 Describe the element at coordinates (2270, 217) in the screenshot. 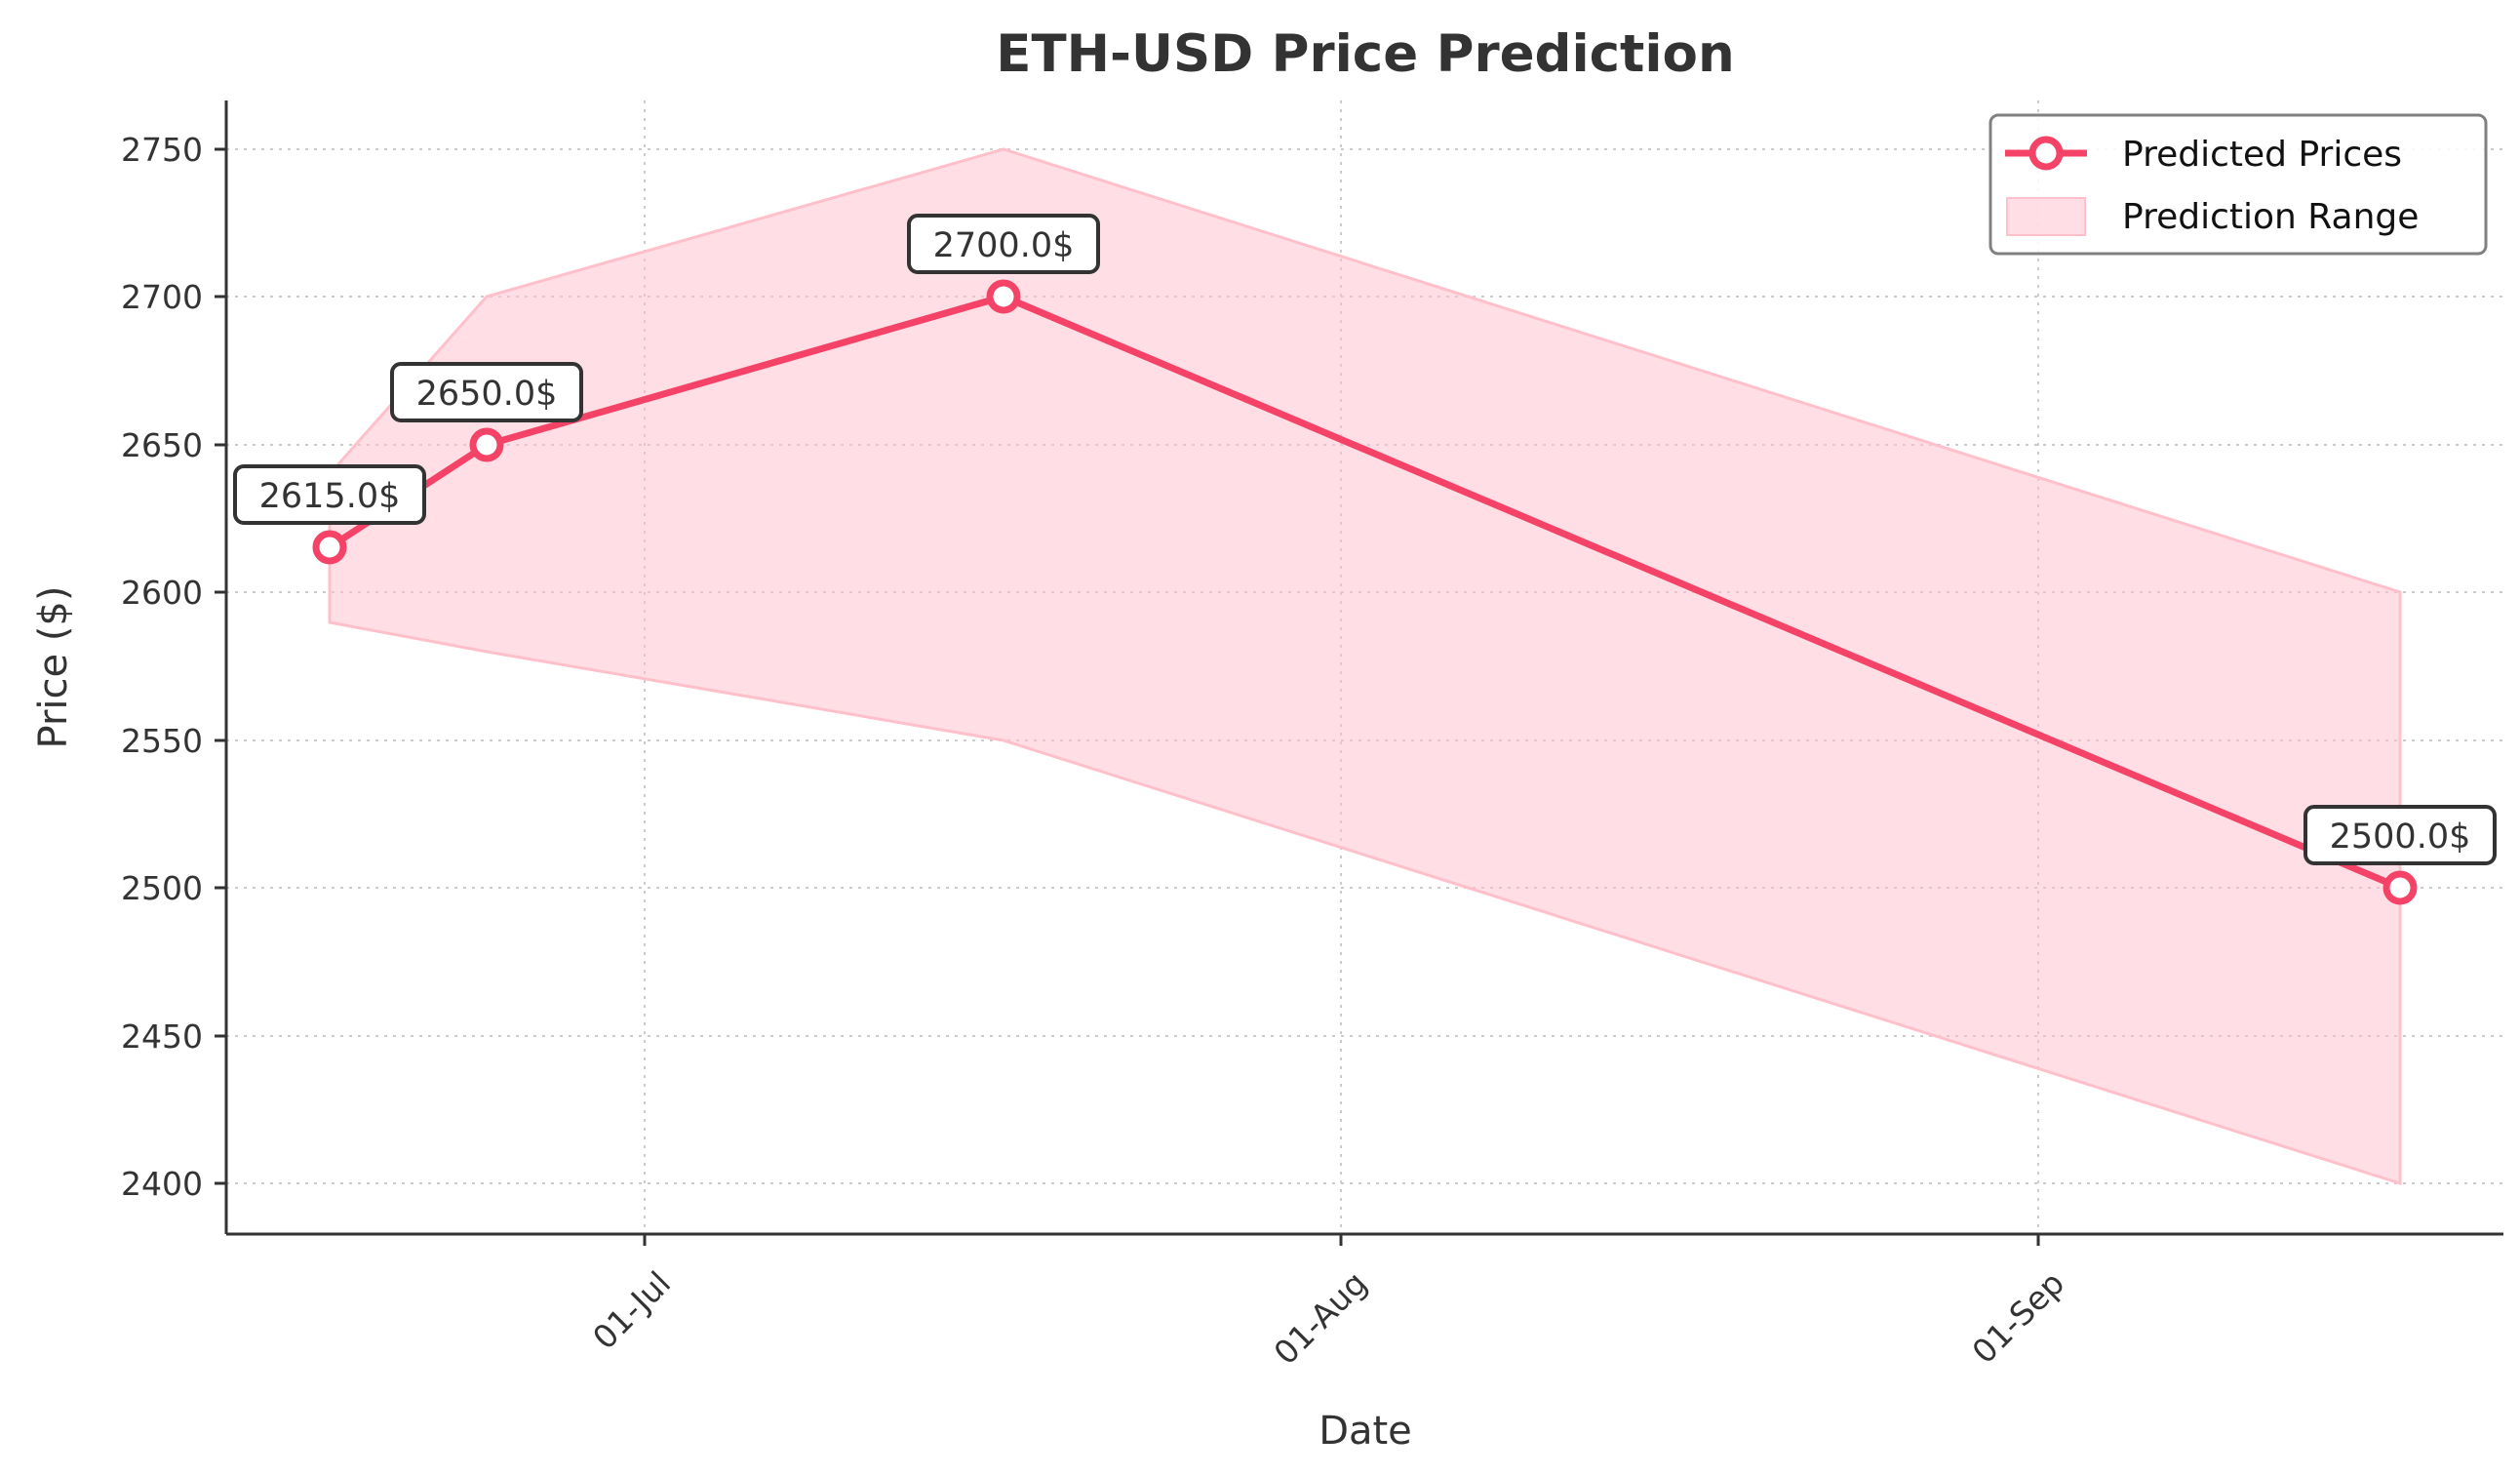

I see `legend-label-range: Prediction Range` at that location.